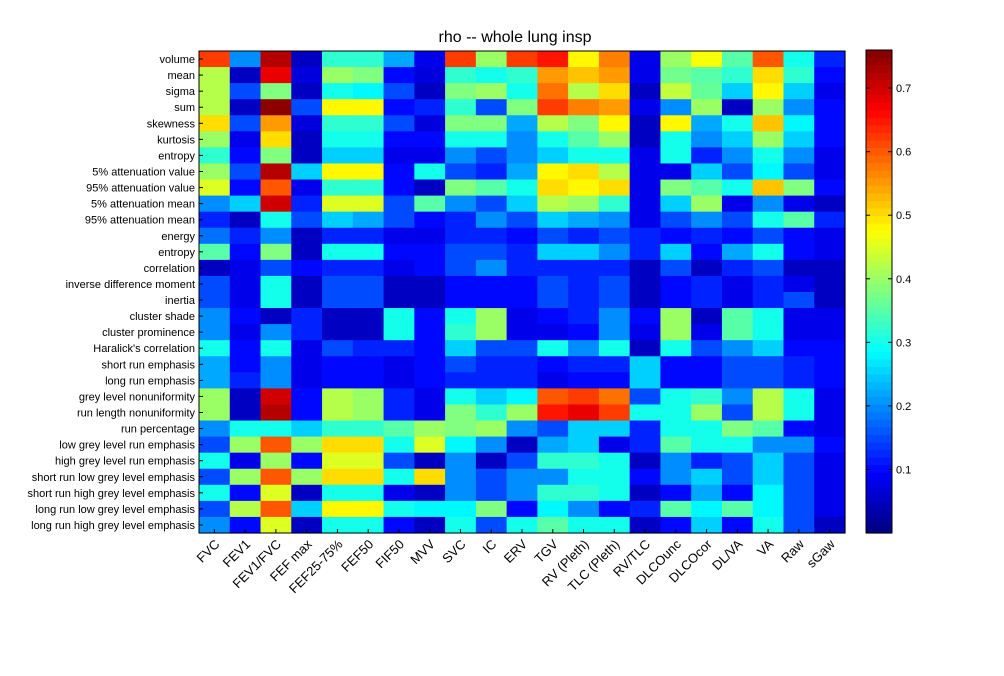 The image size is (1004, 676). What do you see at coordinates (115, 510) in the screenshot?
I see `y-tick-label: long run low grey level emphasis` at bounding box center [115, 510].